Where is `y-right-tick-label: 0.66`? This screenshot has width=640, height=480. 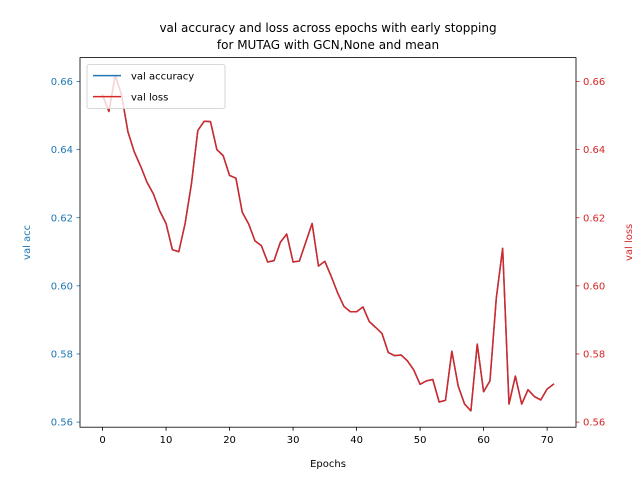 y-right-tick-label: 0.66 is located at coordinates (594, 82).